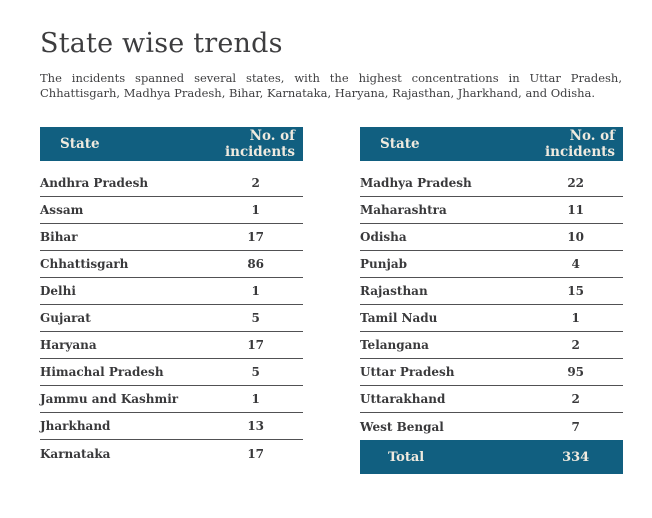  What do you see at coordinates (171, 453) in the screenshot?
I see `table-row: Karnataka 17` at bounding box center [171, 453].